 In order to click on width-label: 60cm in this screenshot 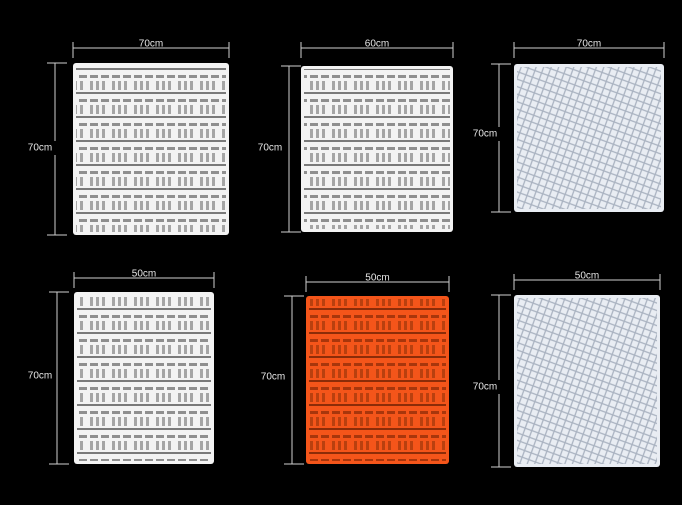, I will do `click(377, 44)`.